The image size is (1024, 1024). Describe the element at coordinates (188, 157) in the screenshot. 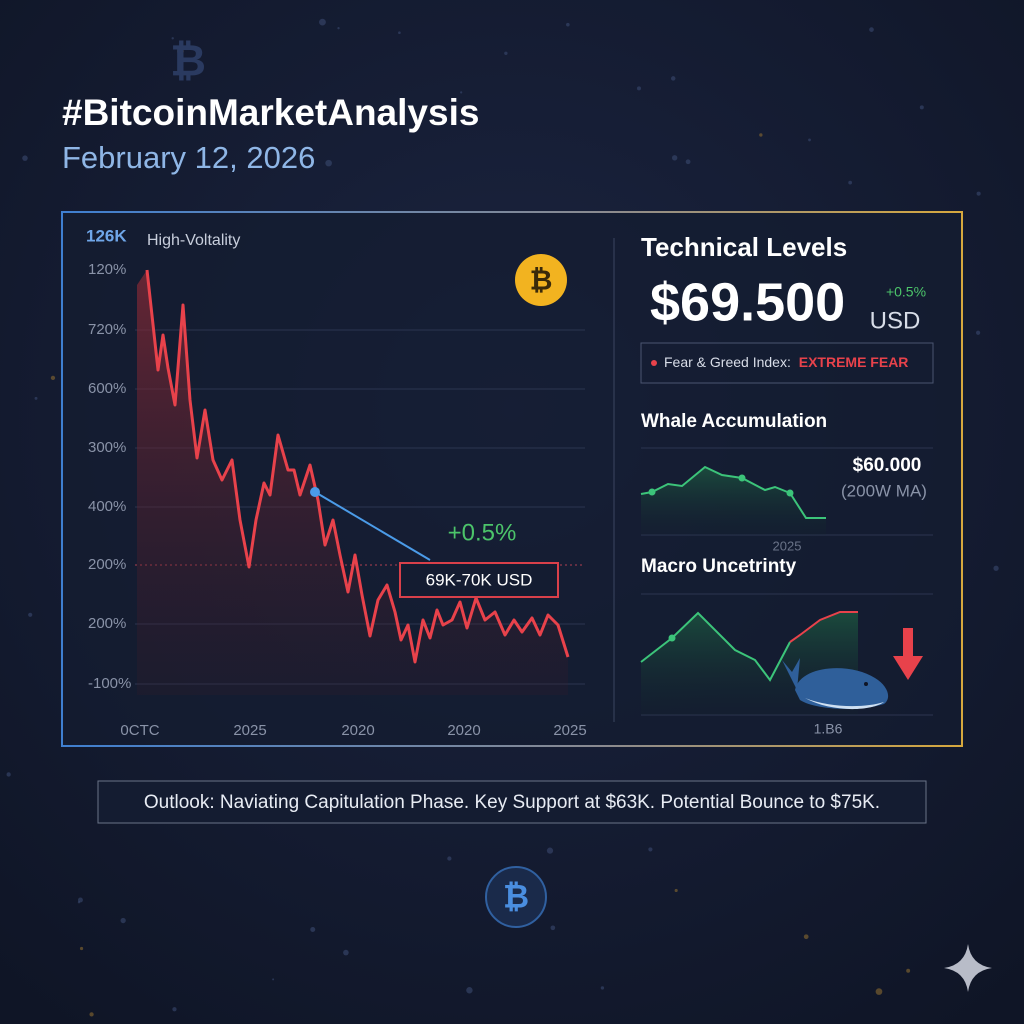

I see `date: February 12, 2026` at that location.